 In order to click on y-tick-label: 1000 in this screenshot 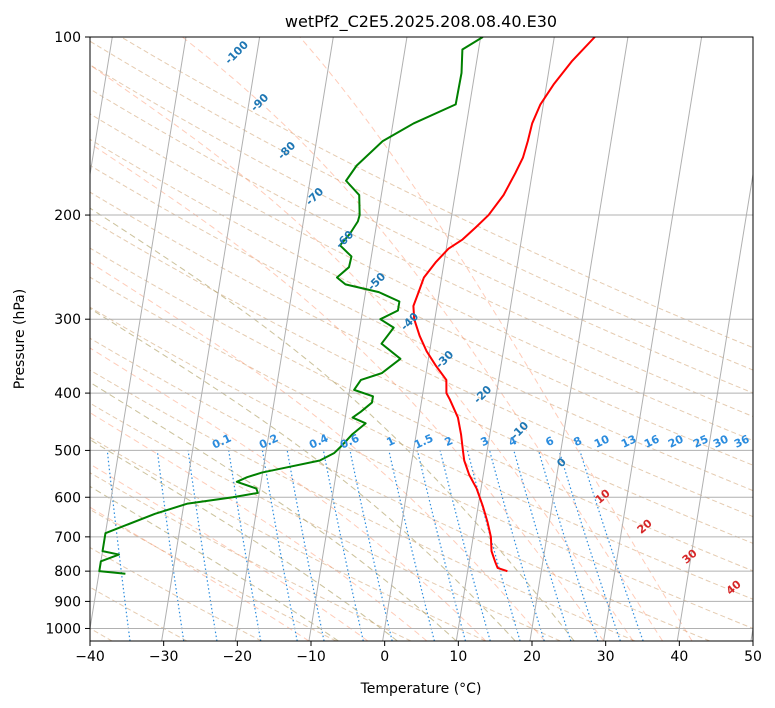, I will do `click(63, 629)`.